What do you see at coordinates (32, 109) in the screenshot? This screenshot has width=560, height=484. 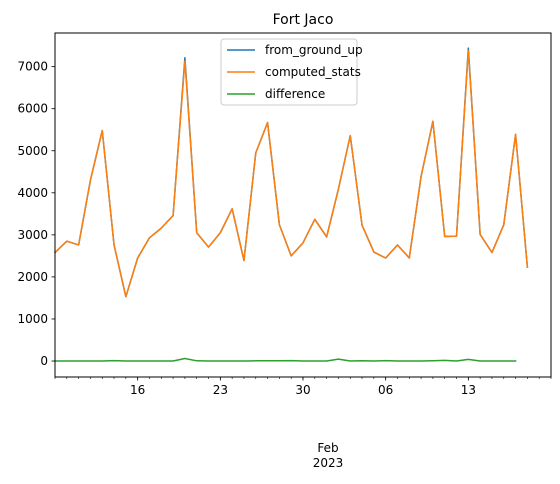 I see `y-tick-label-6000: 6000` at bounding box center [32, 109].